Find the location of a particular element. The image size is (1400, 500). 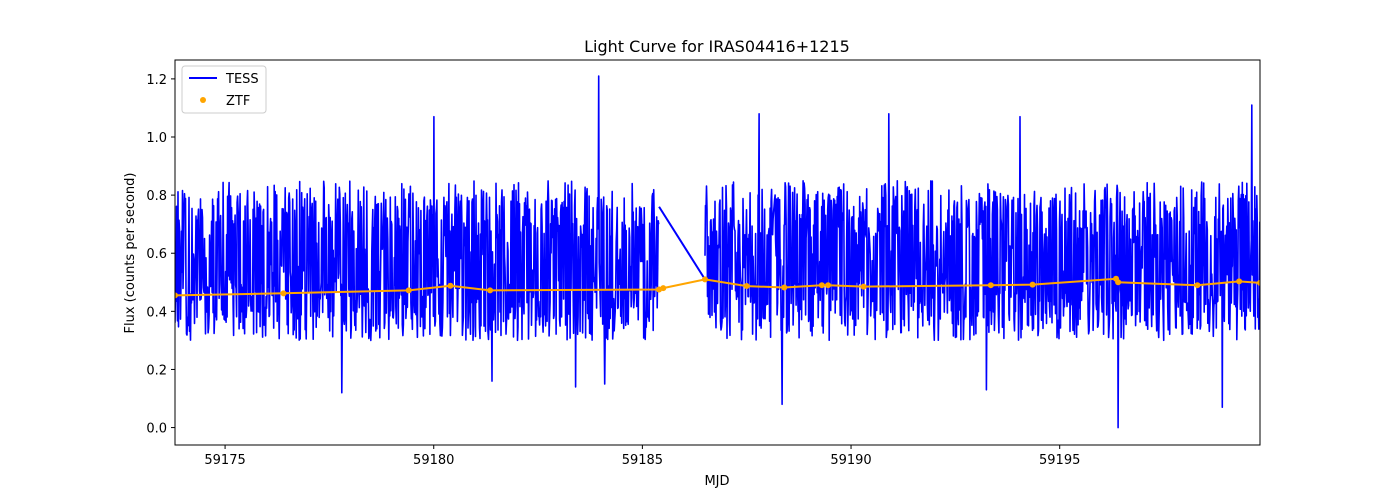

x-tick-label: 59195 is located at coordinates (1059, 460).